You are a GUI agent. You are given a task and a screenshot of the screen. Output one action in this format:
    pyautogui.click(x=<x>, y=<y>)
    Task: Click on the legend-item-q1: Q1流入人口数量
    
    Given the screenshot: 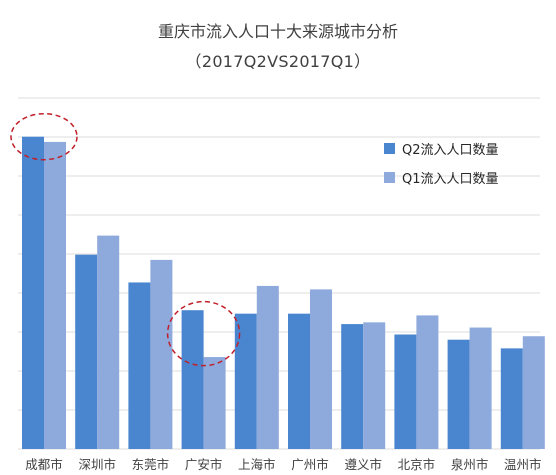 What is the action you would take?
    pyautogui.click(x=441, y=177)
    